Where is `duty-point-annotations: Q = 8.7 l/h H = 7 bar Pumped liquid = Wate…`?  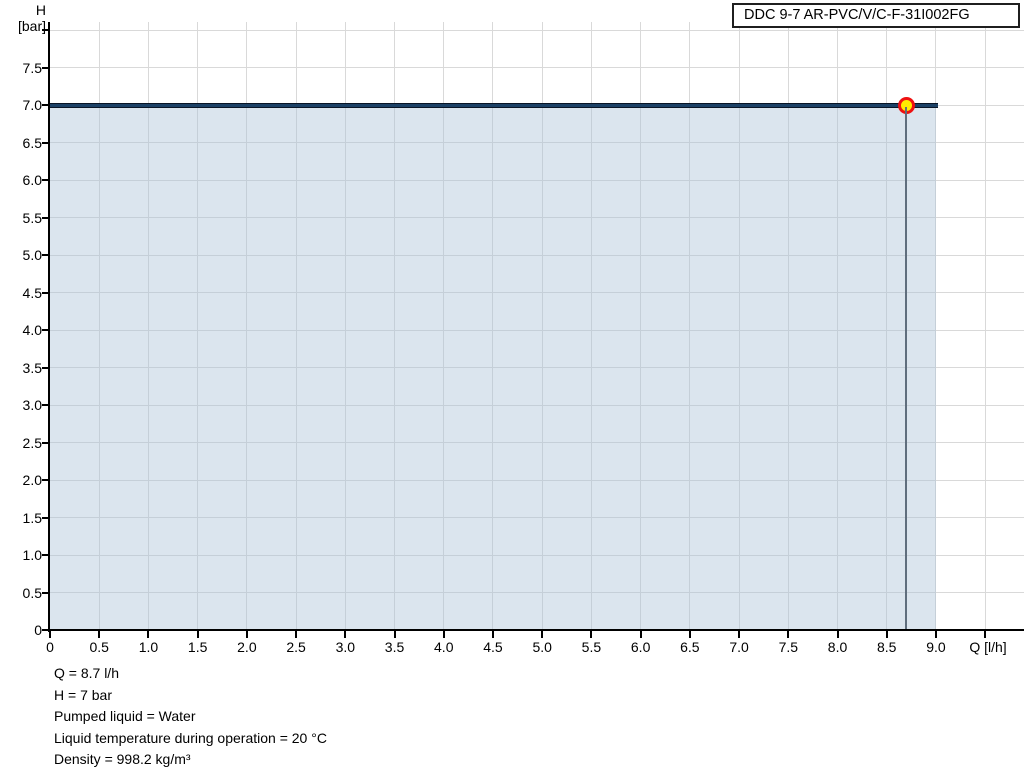 duty-point-annotations: Q = 8.7 l/h H = 7 bar Pumped liquid = Wate… is located at coordinates (190, 717).